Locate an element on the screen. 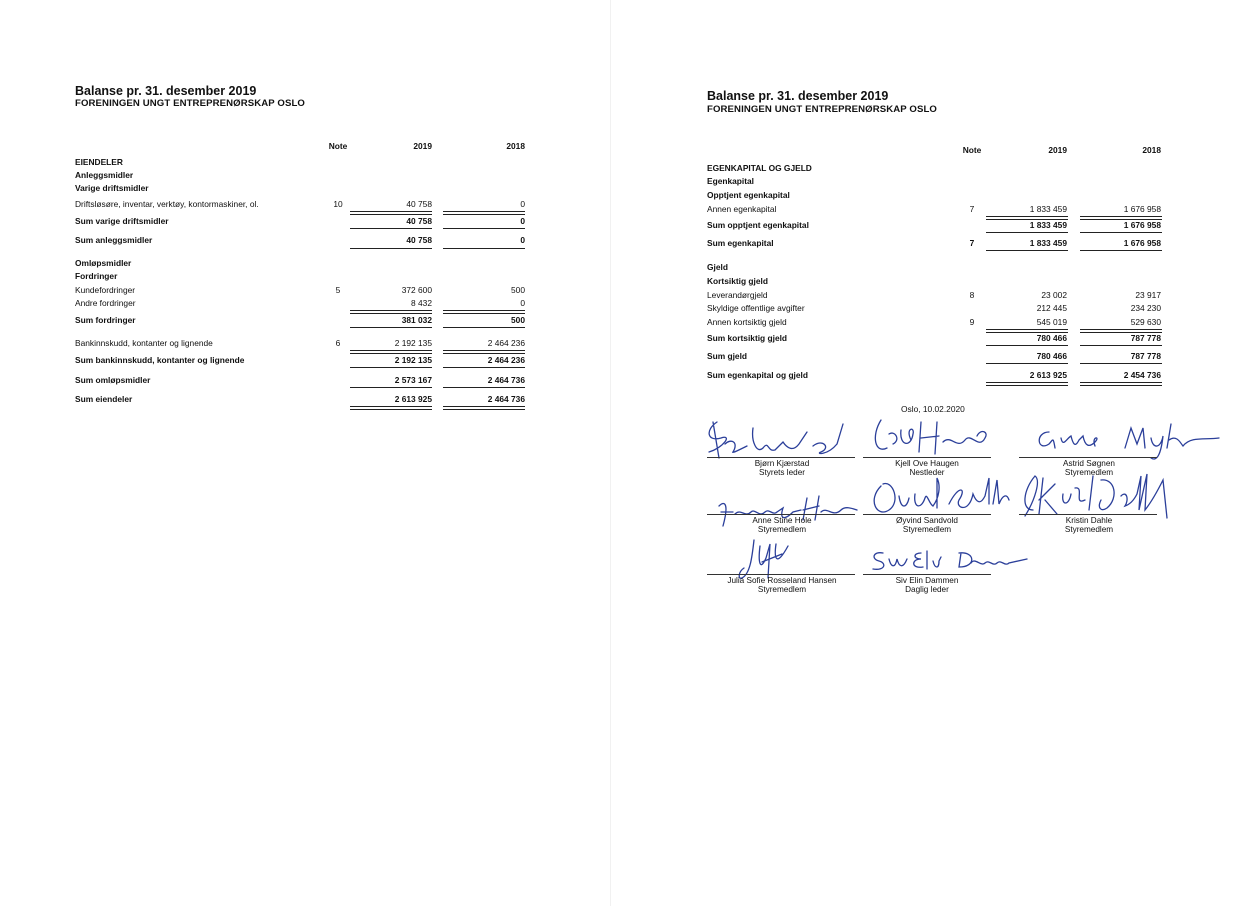  signatory: Anne Stine Hole Styremedlem is located at coordinates (782, 525).